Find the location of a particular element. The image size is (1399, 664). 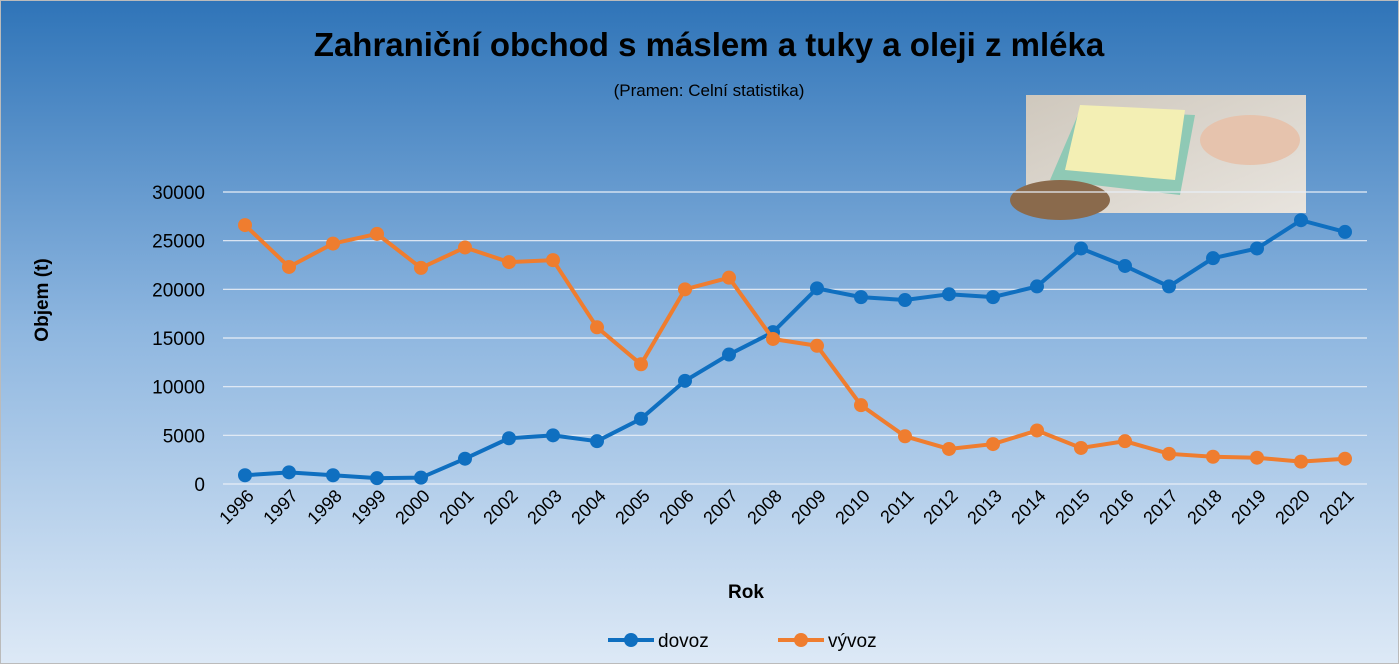

chart-subtitle: (Pramen: Celní statistika) is located at coordinates (709, 90).